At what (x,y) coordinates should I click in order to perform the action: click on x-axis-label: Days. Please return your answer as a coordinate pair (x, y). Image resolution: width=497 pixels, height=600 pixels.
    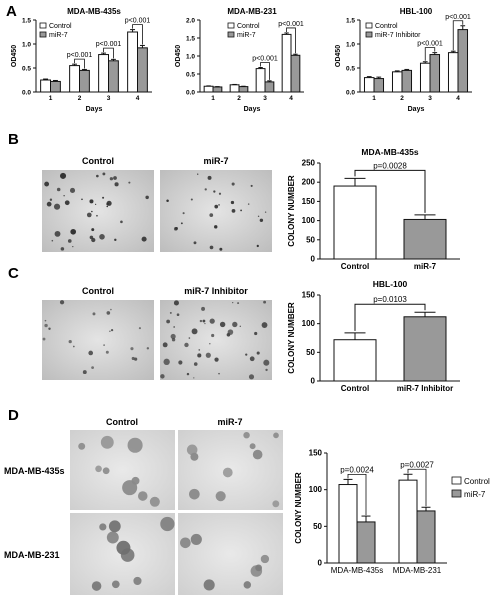
    Looking at the image, I should click on (94, 109).